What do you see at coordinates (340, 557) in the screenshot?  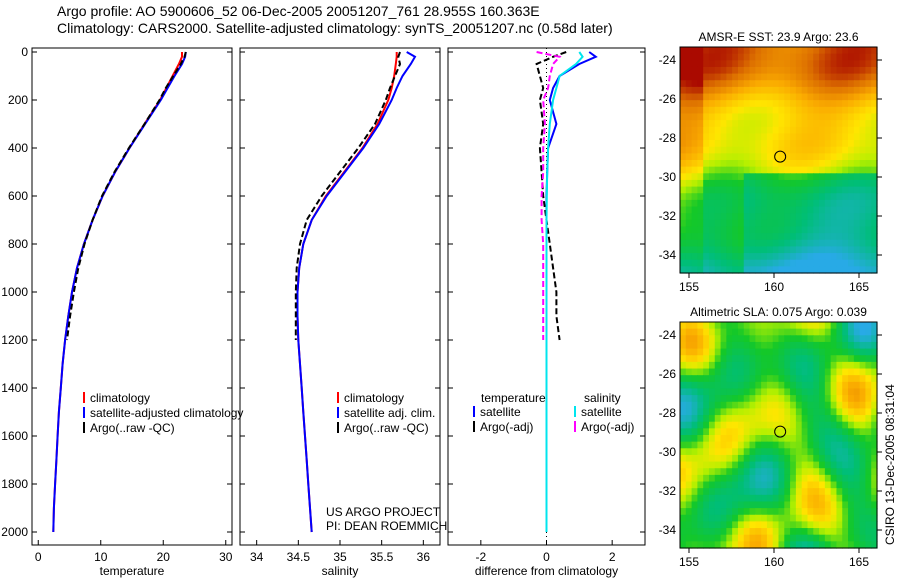 I see `x-tick-label: 35` at bounding box center [340, 557].